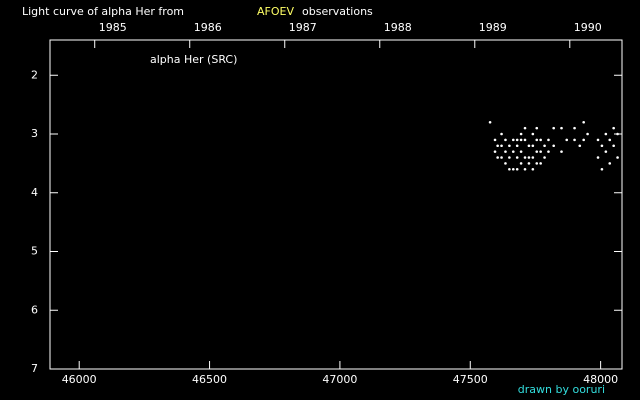 The width and height of the screenshot is (640, 400). I want to click on y-tick-label: 6, so click(34, 309).